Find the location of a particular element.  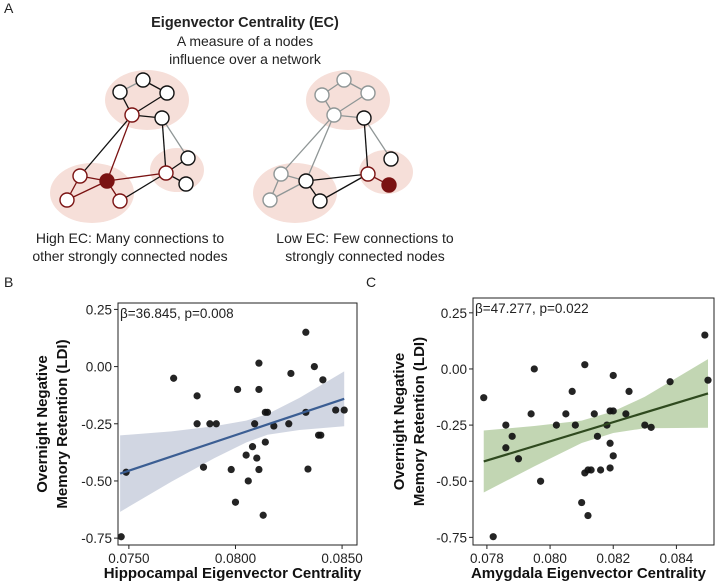

plot-frame is located at coordinates (593, 421).